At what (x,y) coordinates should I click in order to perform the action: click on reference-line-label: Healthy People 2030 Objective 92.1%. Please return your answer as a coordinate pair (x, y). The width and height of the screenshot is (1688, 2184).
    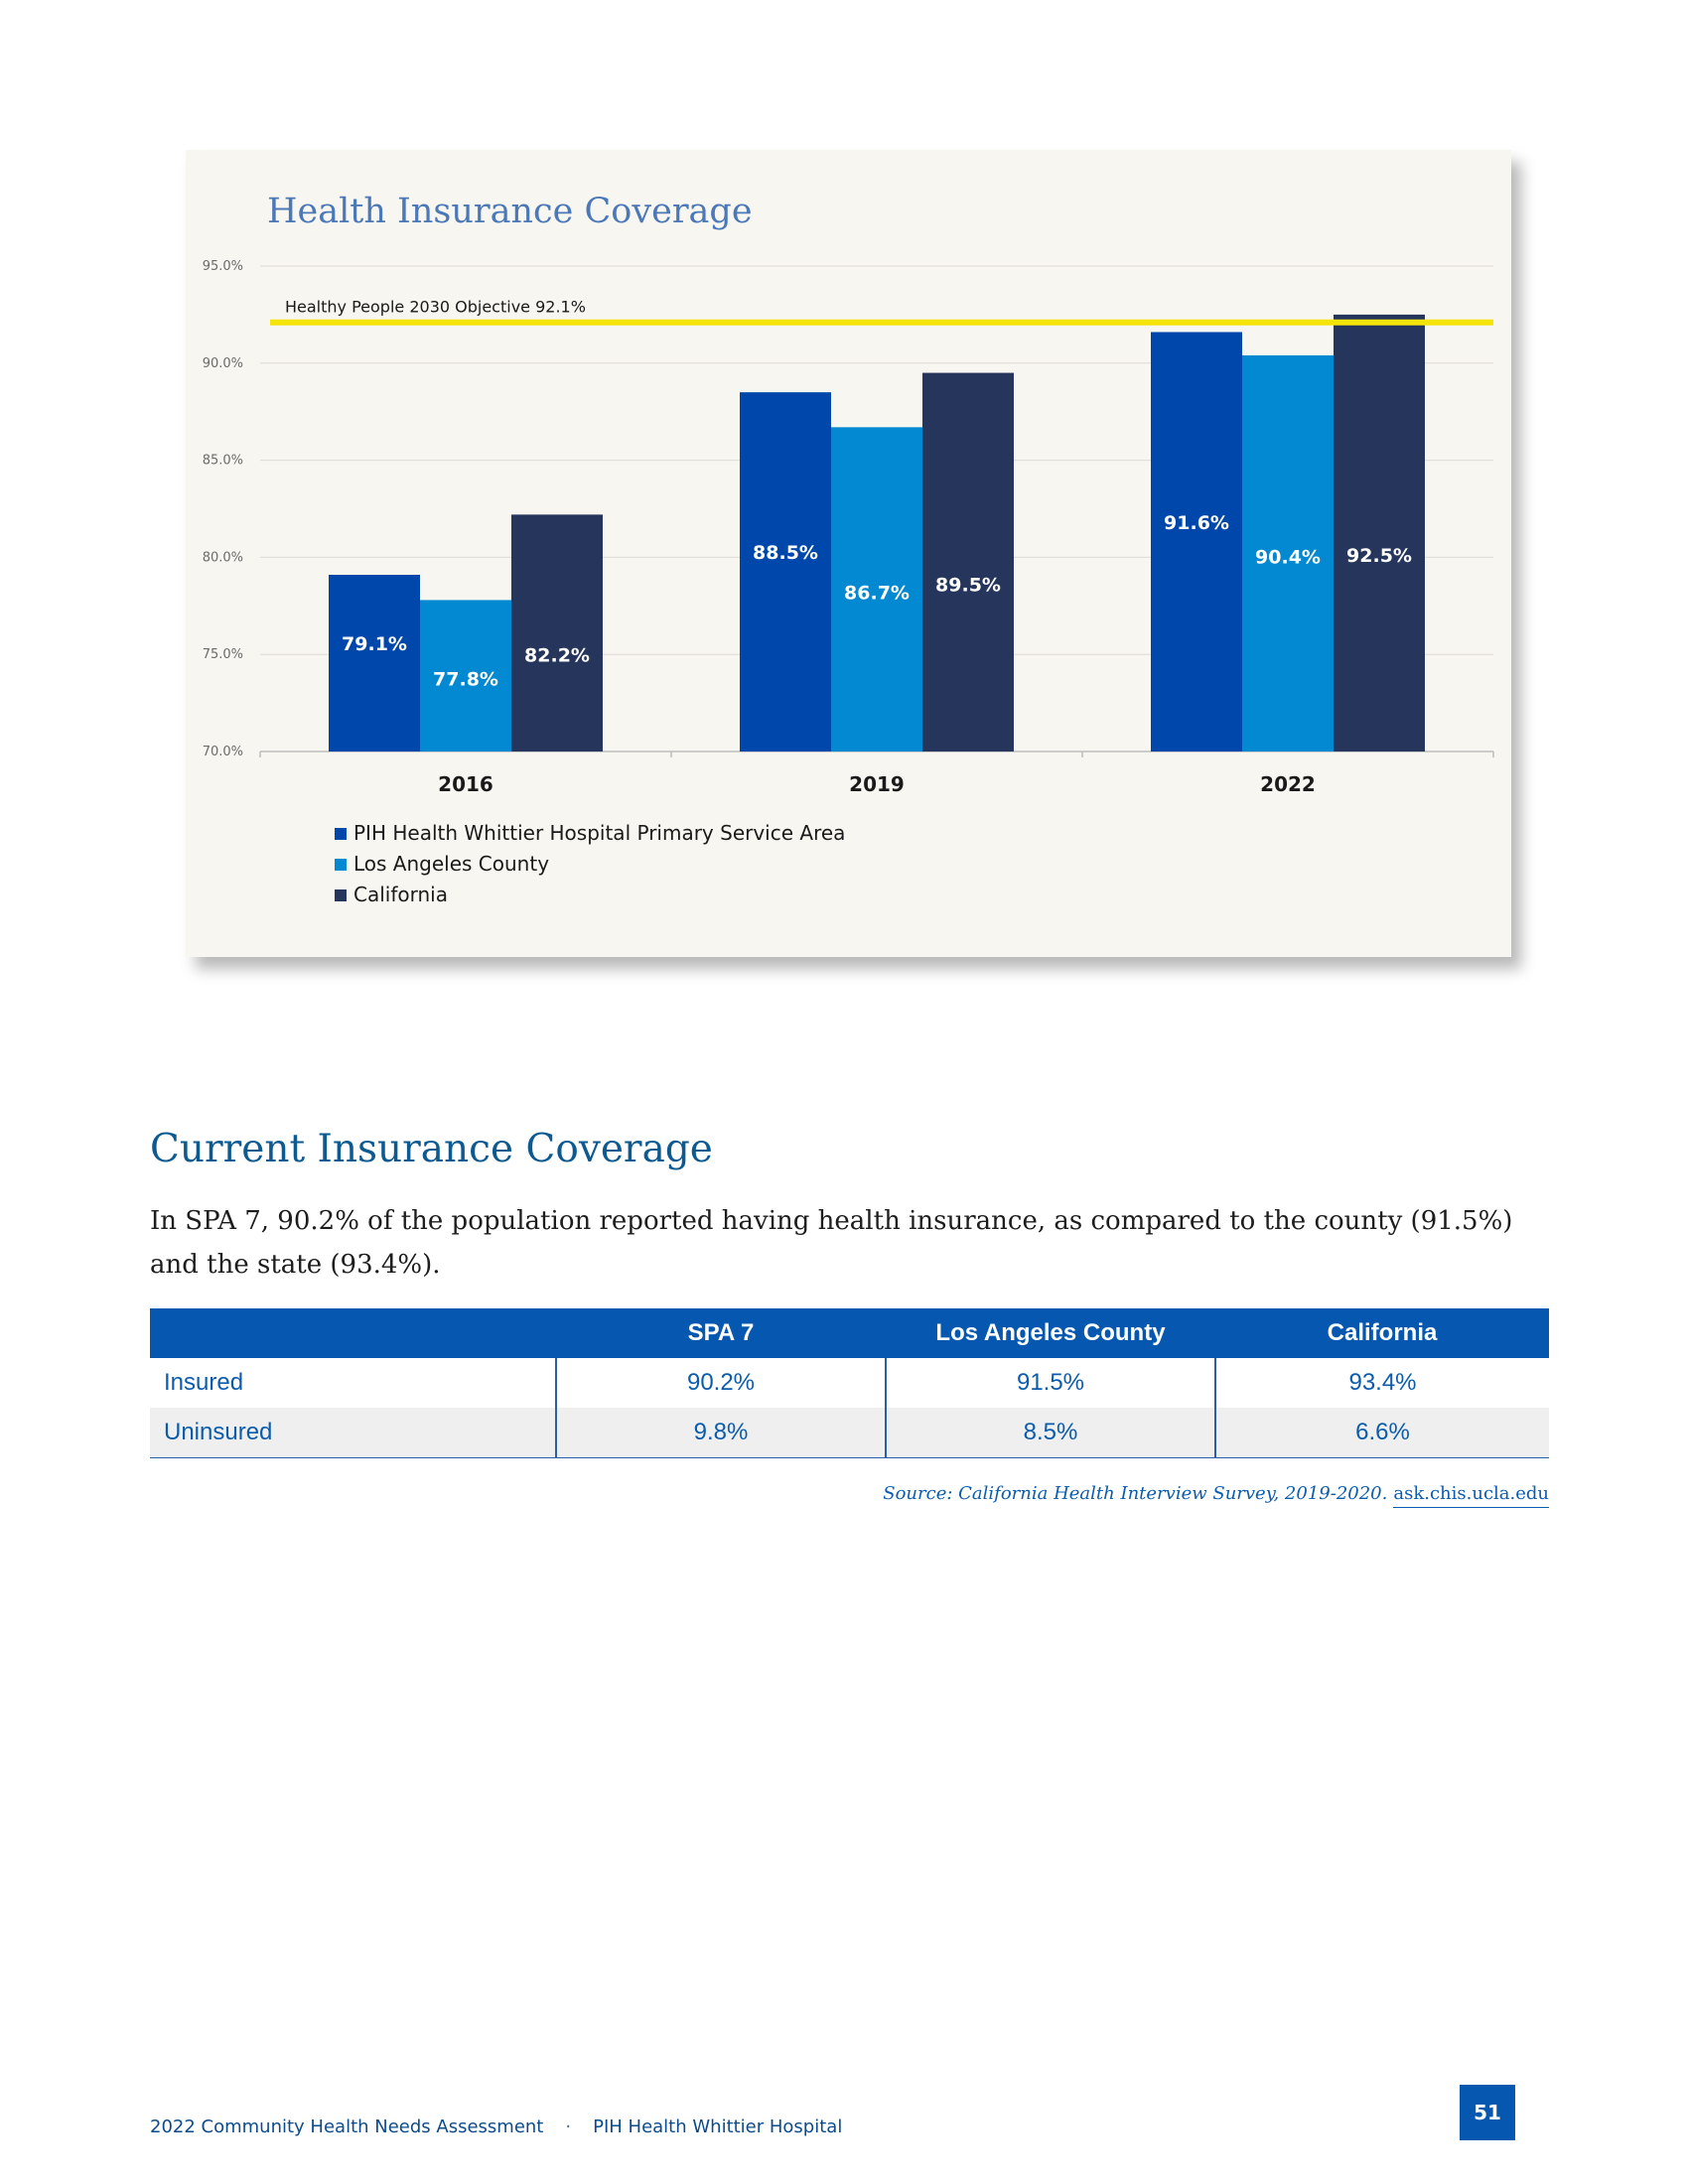
    Looking at the image, I should click on (435, 307).